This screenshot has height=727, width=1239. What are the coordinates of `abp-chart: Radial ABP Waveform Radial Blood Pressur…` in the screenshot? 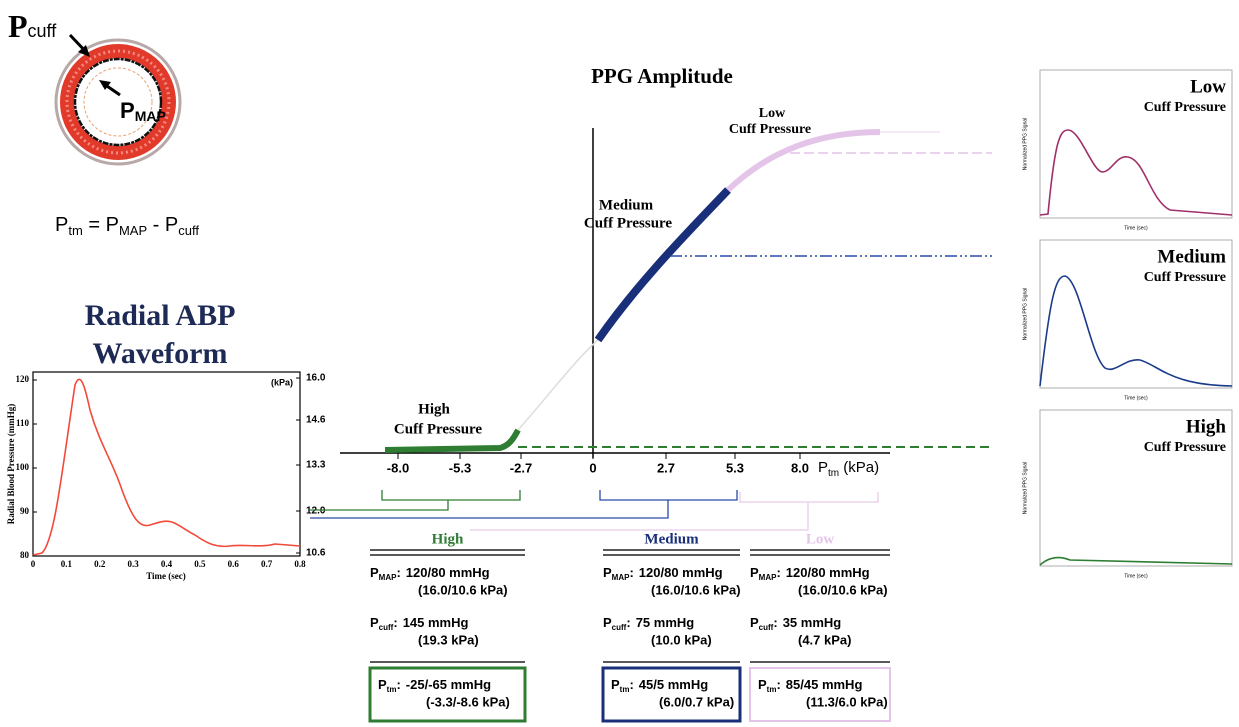 It's located at (166, 440).